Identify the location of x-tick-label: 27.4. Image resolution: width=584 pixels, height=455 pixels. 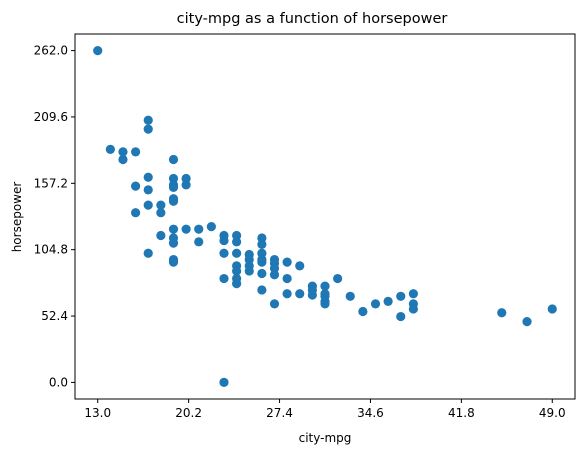
(279, 413).